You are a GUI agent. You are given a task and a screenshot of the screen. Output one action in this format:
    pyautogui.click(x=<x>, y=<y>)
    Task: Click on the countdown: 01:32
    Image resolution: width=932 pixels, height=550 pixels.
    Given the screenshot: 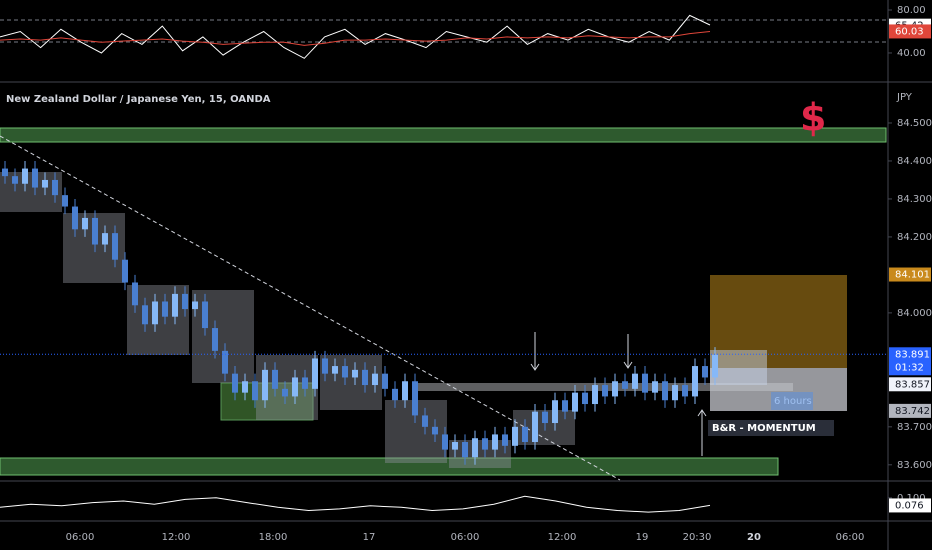 What is the action you would take?
    pyautogui.click(x=909, y=367)
    